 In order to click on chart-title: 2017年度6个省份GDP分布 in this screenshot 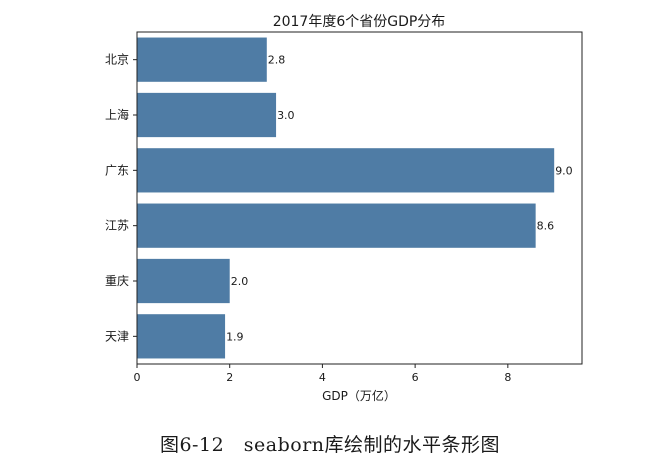, I will do `click(359, 22)`.